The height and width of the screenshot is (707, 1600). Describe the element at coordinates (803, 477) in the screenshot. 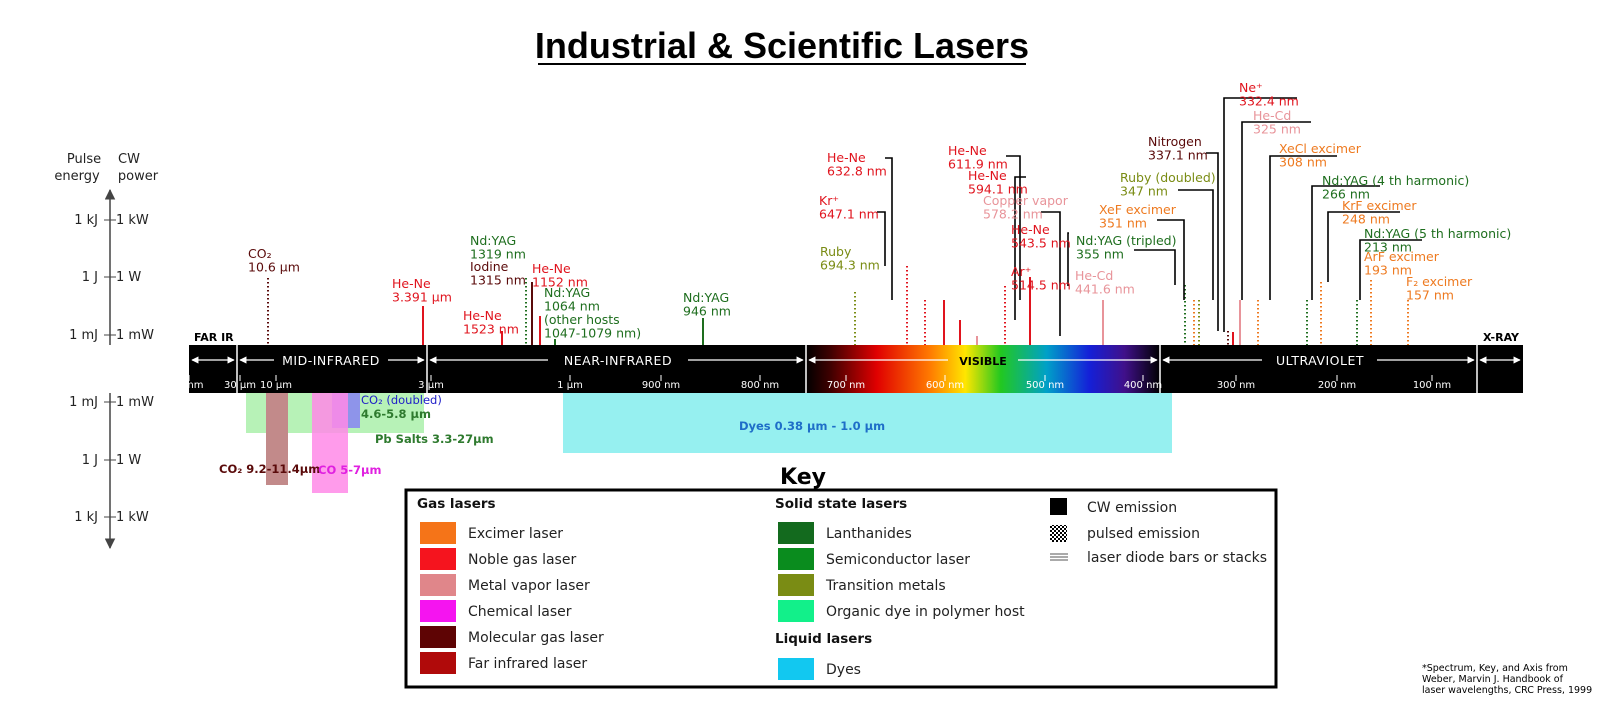

I see `key-title: Key` at that location.